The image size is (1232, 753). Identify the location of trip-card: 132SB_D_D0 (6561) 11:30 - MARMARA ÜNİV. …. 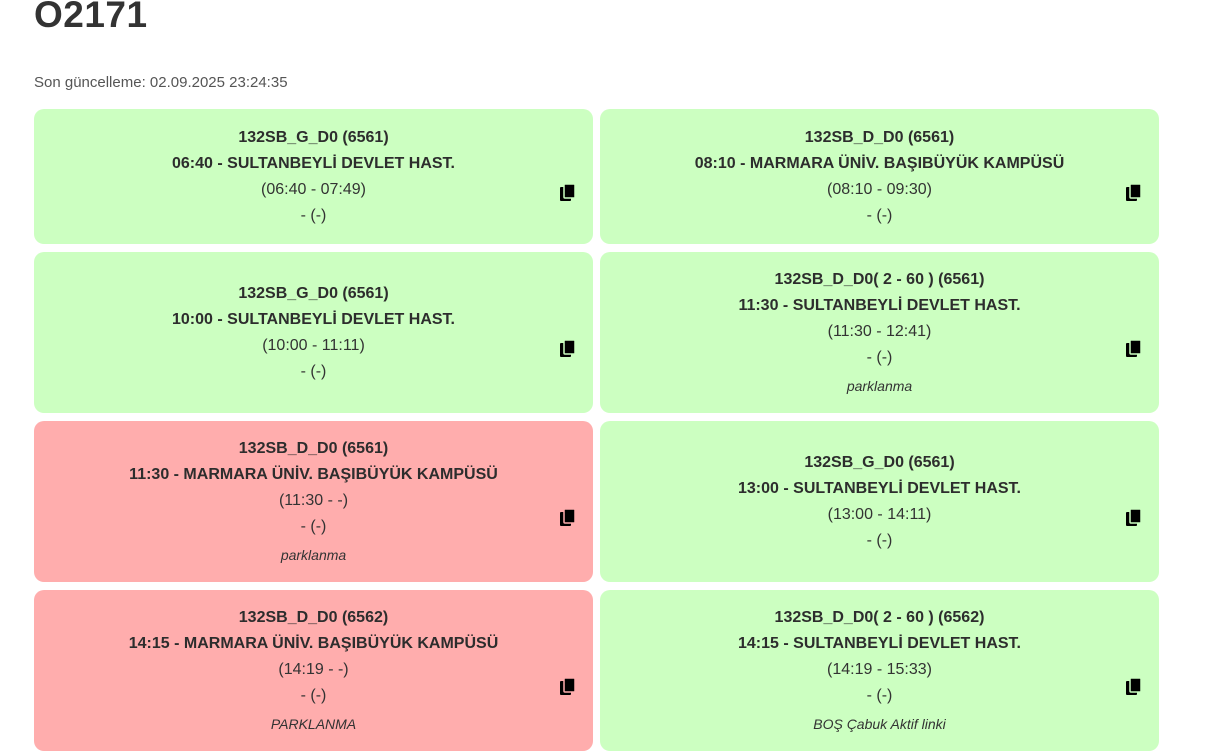
(313, 501).